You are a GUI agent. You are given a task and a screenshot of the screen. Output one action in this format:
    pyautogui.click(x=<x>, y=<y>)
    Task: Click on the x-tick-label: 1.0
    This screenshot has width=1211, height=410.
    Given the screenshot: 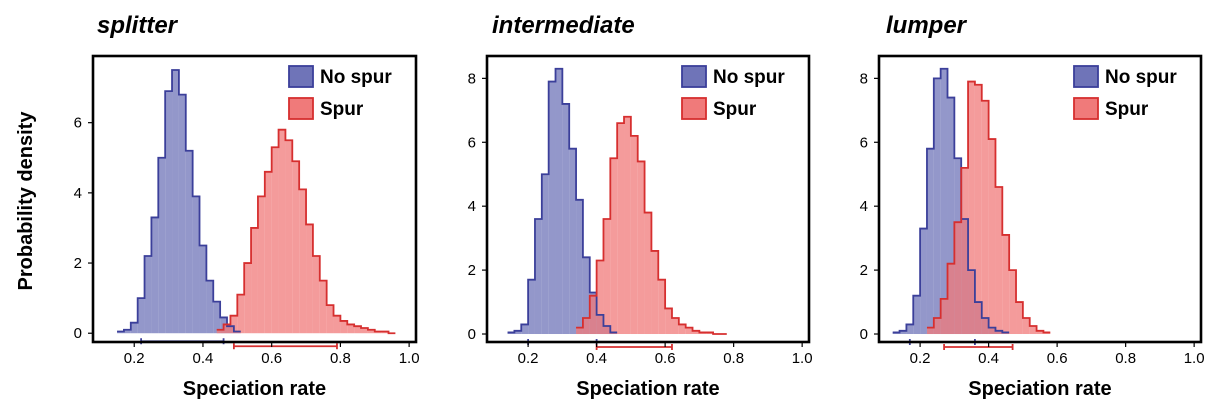 What is the action you would take?
    pyautogui.click(x=1194, y=358)
    